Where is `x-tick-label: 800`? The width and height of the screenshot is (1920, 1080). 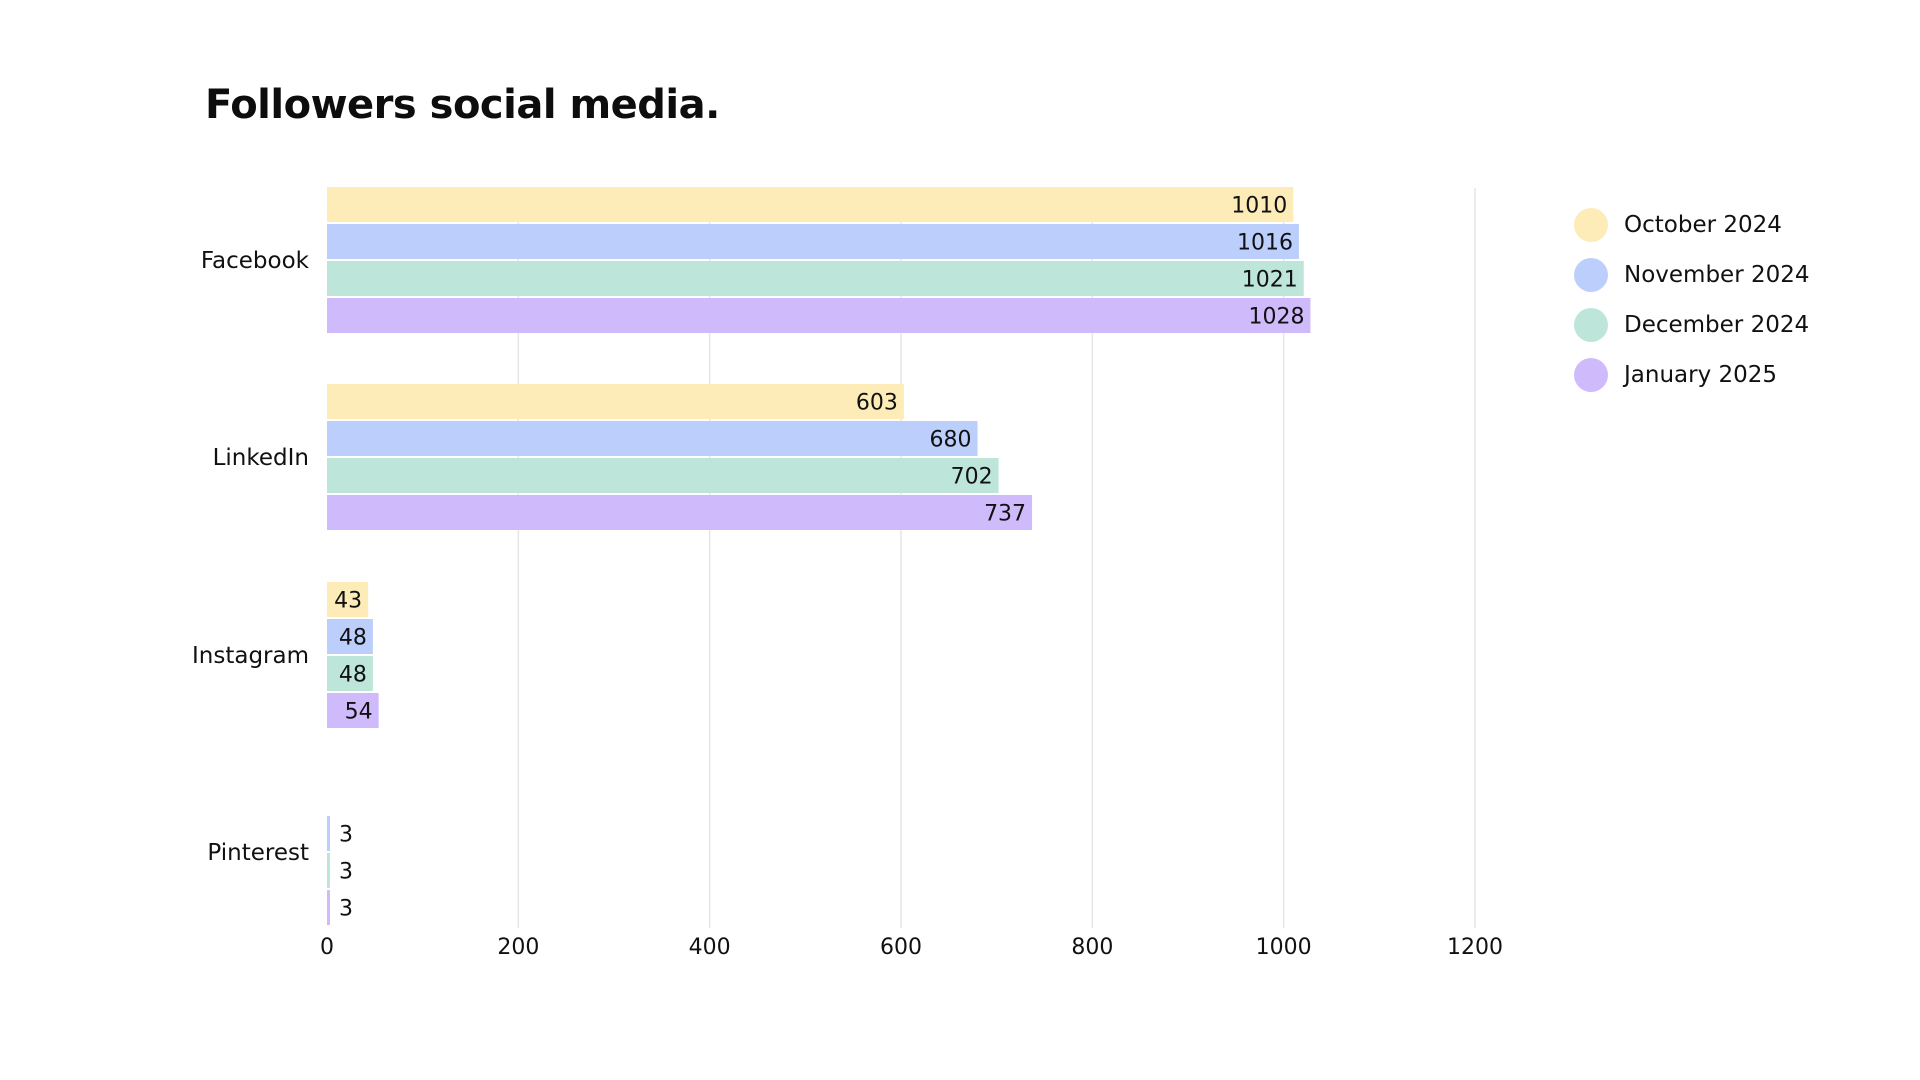
x-tick-label: 800 is located at coordinates (1092, 947).